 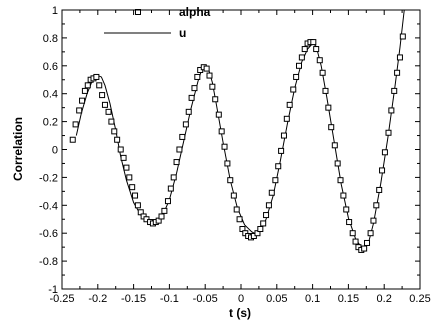 What do you see at coordinates (348, 299) in the screenshot?
I see `x-tick-label: 0.15` at bounding box center [348, 299].